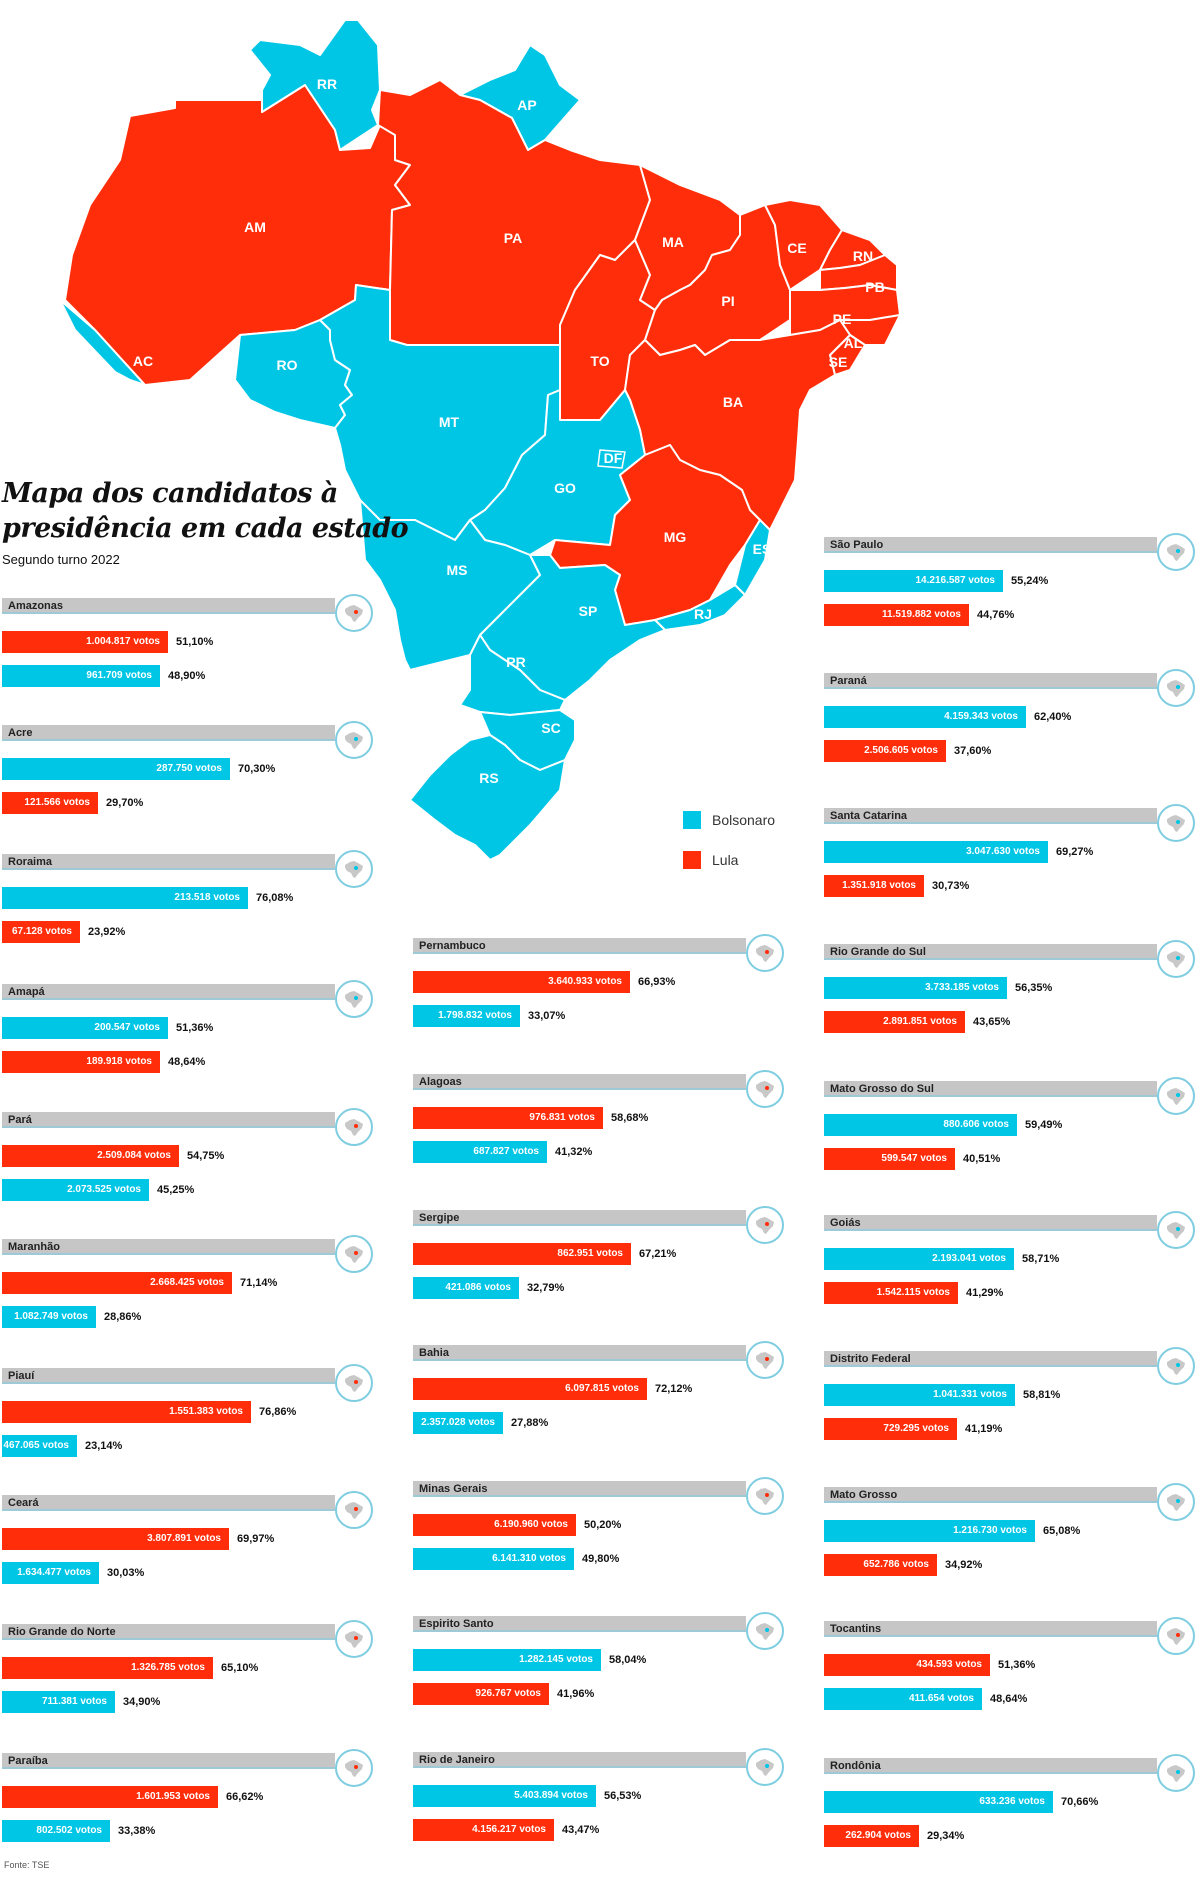 This screenshot has height=1877, width=1200. Describe the element at coordinates (287, 365) in the screenshot. I see `state-label-ro: RO` at that location.